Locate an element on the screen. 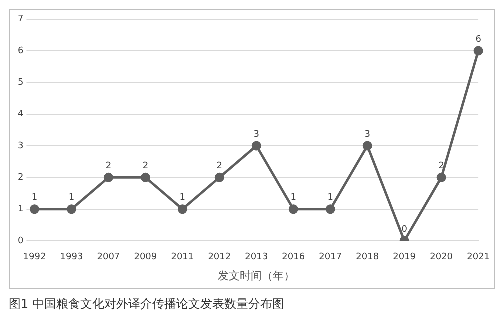 Image resolution: width=503 pixels, height=326 pixels. x-tick-label: 2019 is located at coordinates (404, 257).